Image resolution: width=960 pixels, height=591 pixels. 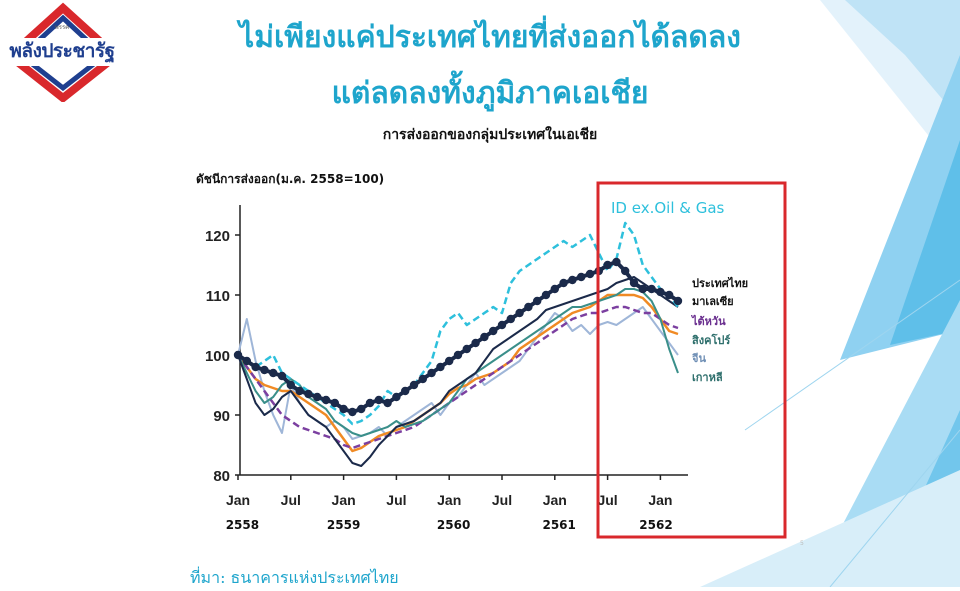 What do you see at coordinates (242, 525) in the screenshot?
I see `year-label: 2558` at bounding box center [242, 525].